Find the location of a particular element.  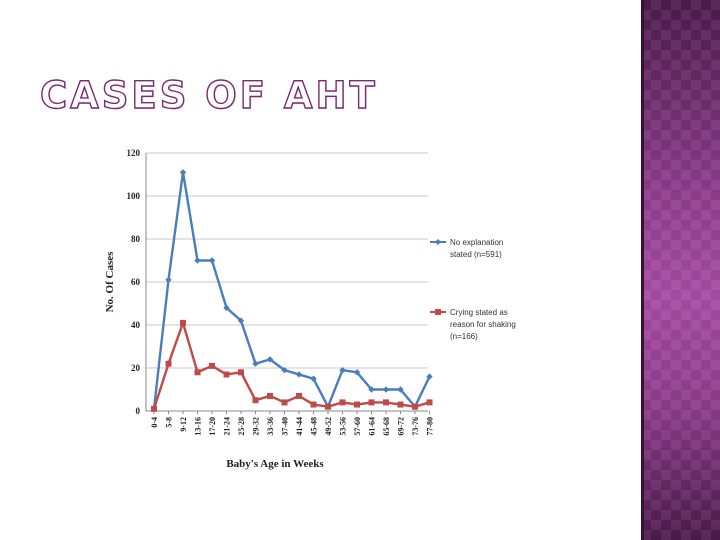

x-tick-label: 69-72 is located at coordinates (401, 426).